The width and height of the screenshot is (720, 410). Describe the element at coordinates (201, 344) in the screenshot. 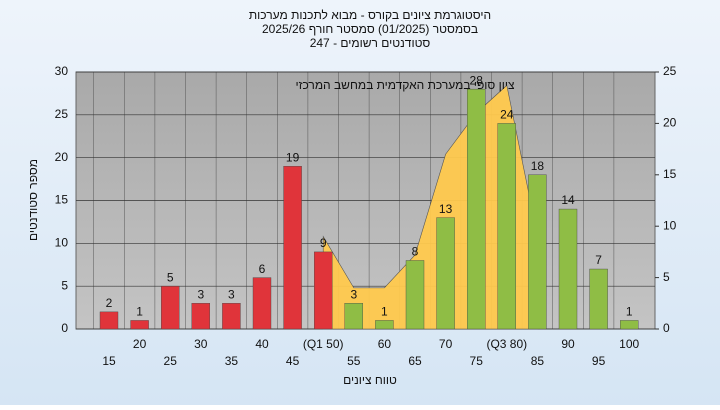

I see `x-tick-label: 30` at that location.